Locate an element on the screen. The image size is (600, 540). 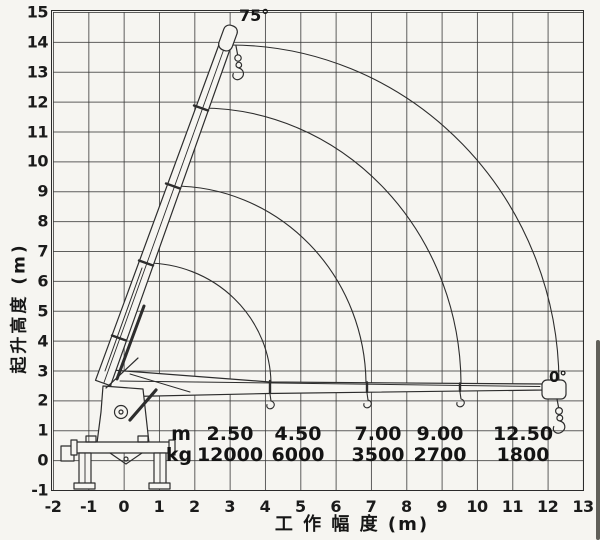
load-radius-value: 12.50 is located at coordinates (523, 434).